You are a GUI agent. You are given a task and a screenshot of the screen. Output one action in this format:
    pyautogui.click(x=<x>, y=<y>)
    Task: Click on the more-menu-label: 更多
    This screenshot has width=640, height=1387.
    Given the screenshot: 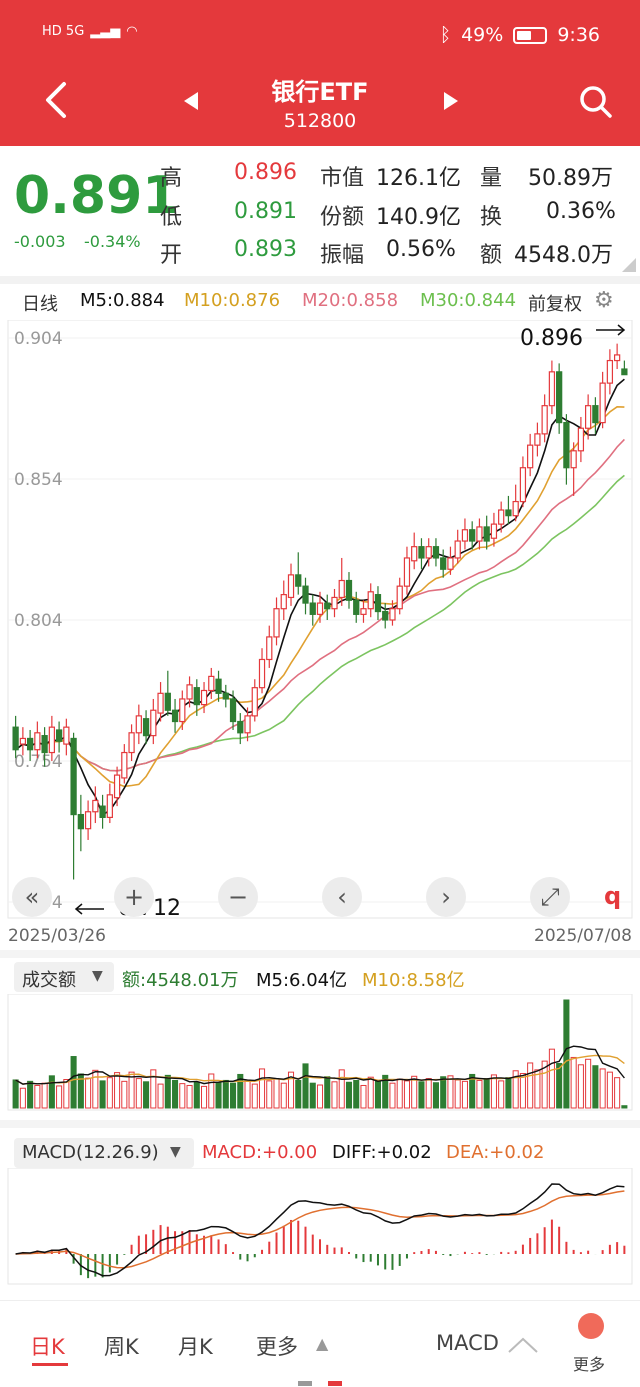 What is the action you would take?
    pyautogui.click(x=589, y=1364)
    